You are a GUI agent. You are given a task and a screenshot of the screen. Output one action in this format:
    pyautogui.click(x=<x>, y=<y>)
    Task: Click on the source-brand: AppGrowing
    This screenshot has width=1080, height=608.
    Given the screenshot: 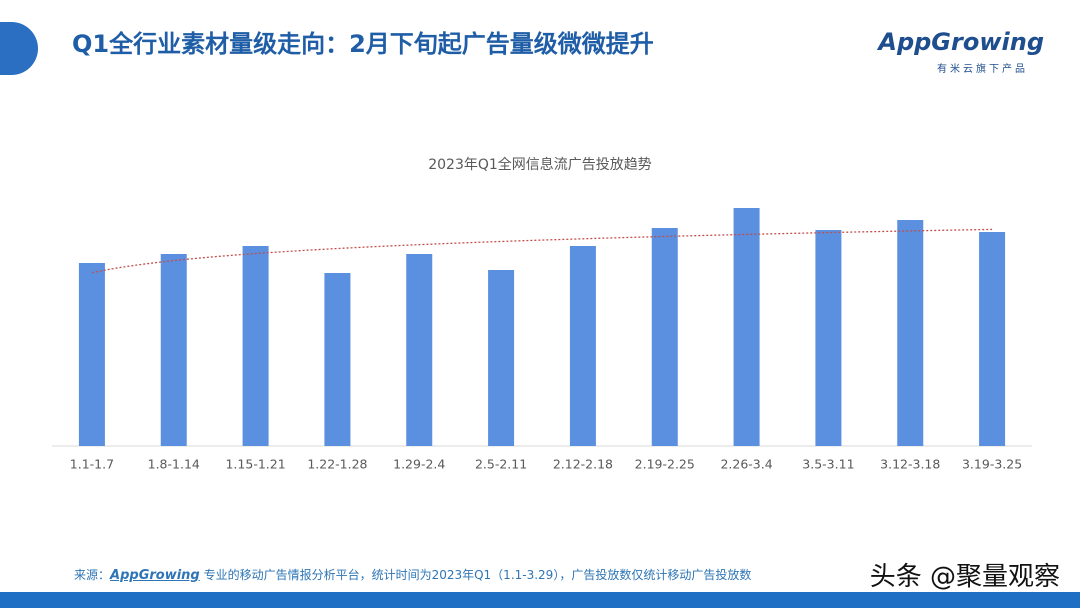 What is the action you would take?
    pyautogui.click(x=155, y=575)
    